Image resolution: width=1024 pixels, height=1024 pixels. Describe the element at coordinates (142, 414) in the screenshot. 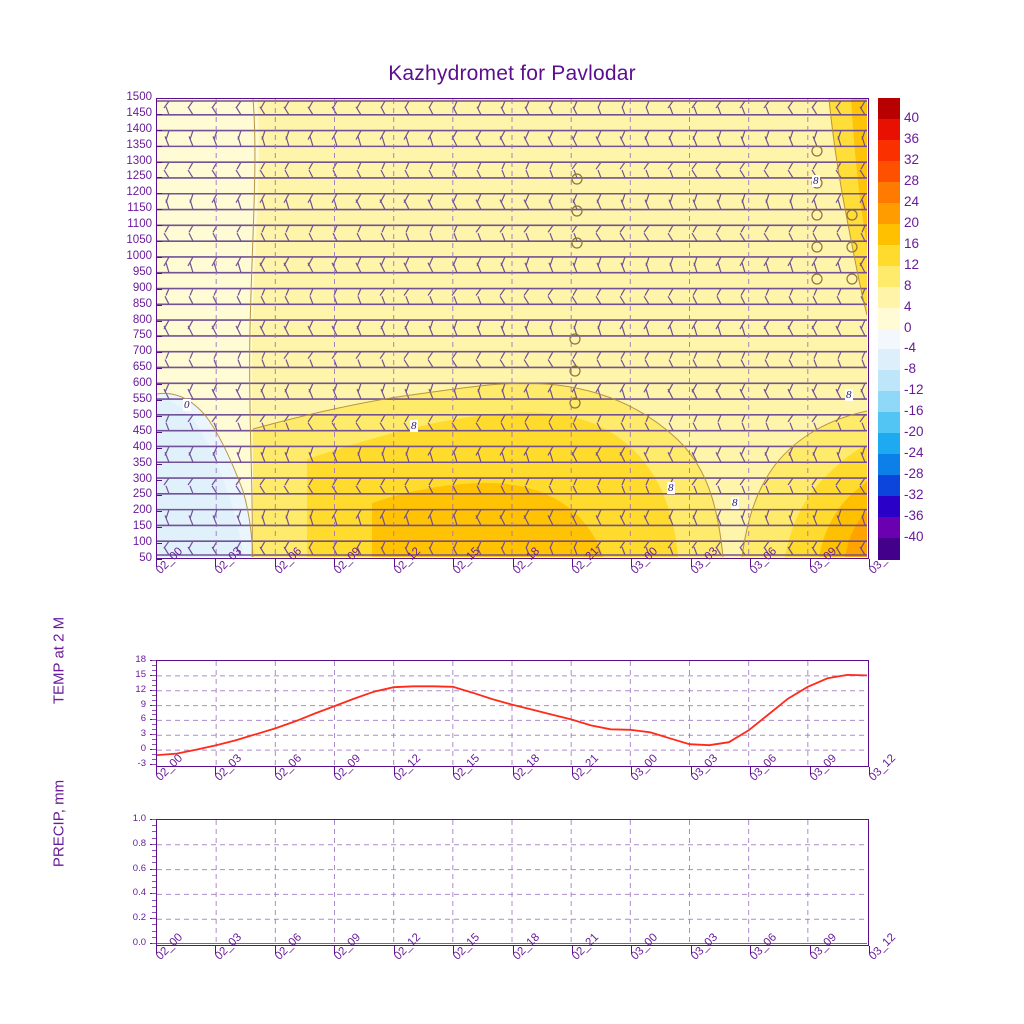

I see `height-tick-label: 500` at that location.